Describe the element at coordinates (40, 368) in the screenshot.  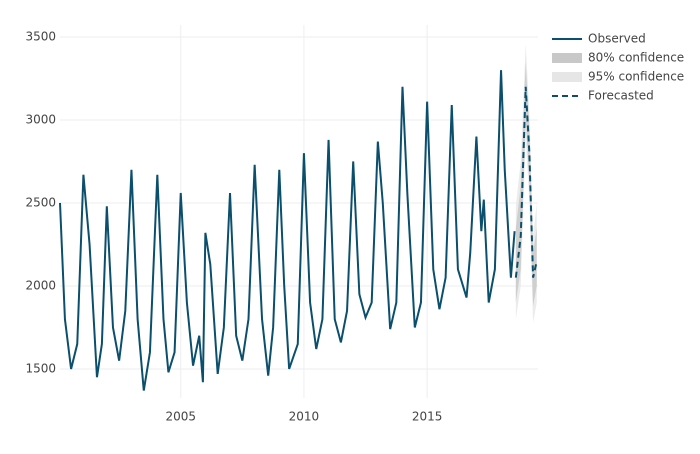
I see `y-tick-label: 1500` at that location.